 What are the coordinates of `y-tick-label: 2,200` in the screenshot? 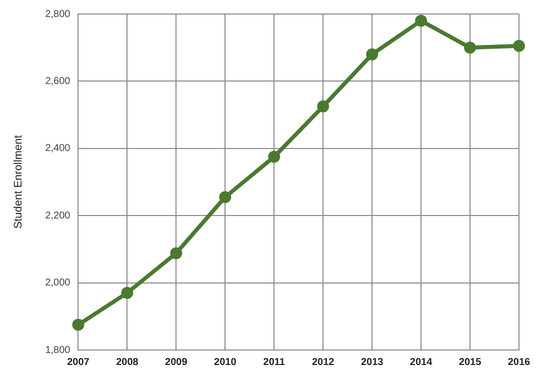 It's located at (58, 216).